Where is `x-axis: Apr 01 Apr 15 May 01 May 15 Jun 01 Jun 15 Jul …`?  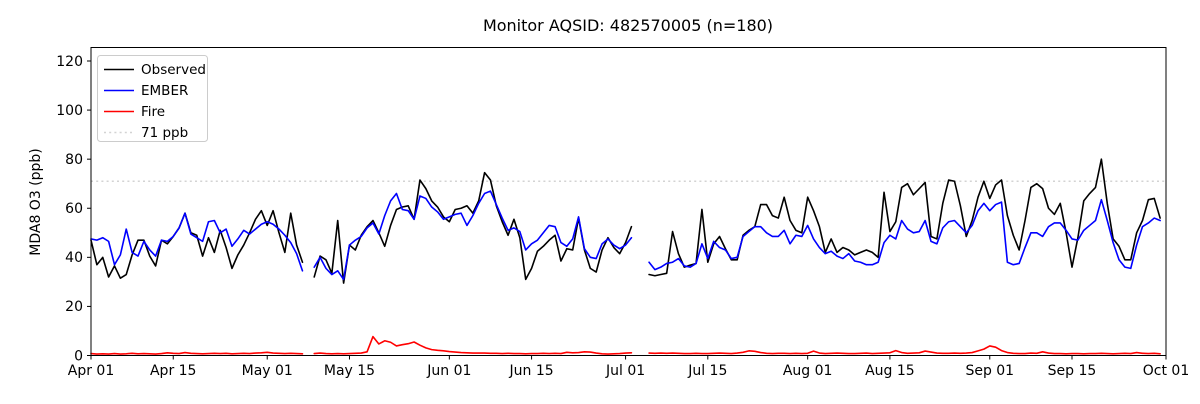
x-axis: Apr 01 Apr 15 May 01 May 15 Jun 01 Jun 15 Jul … is located at coordinates (628, 367).